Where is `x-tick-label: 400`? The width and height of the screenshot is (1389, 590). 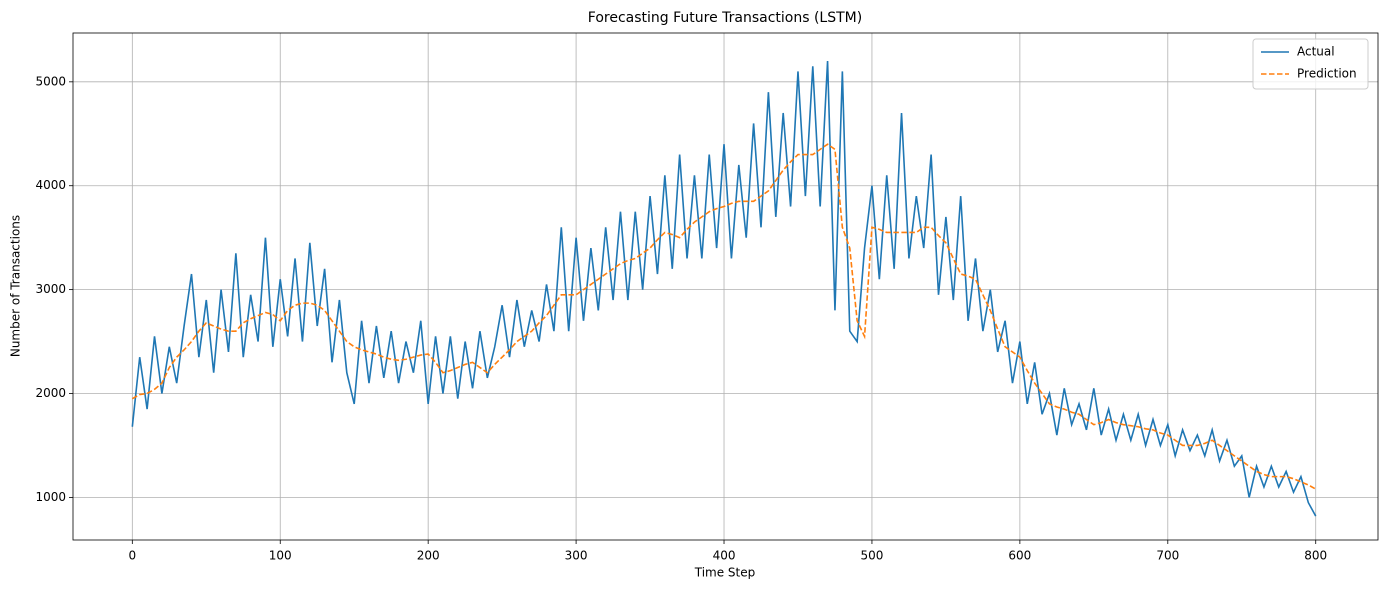 x-tick-label: 400 is located at coordinates (724, 556).